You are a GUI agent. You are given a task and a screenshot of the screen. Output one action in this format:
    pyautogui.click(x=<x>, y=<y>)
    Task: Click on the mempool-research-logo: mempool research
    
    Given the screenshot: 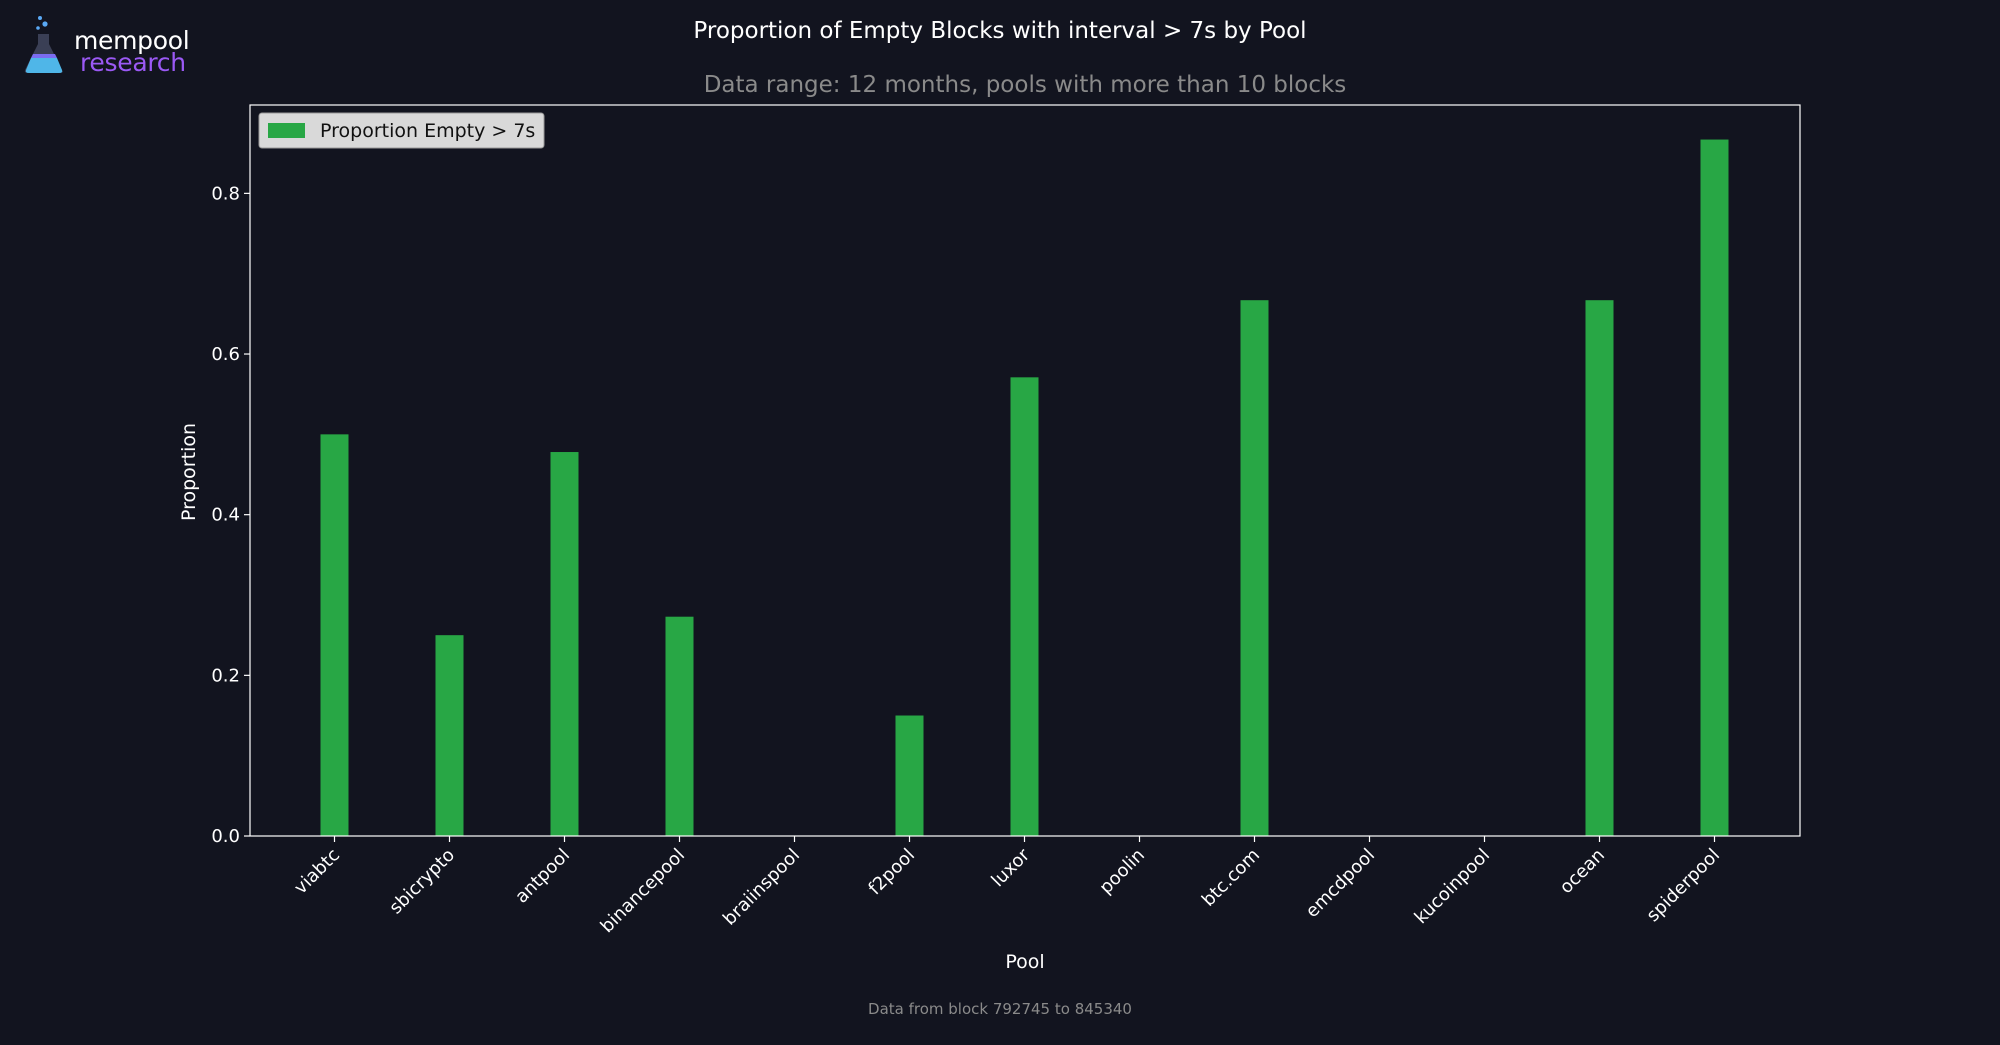 What is the action you would take?
    pyautogui.click(x=107, y=45)
    